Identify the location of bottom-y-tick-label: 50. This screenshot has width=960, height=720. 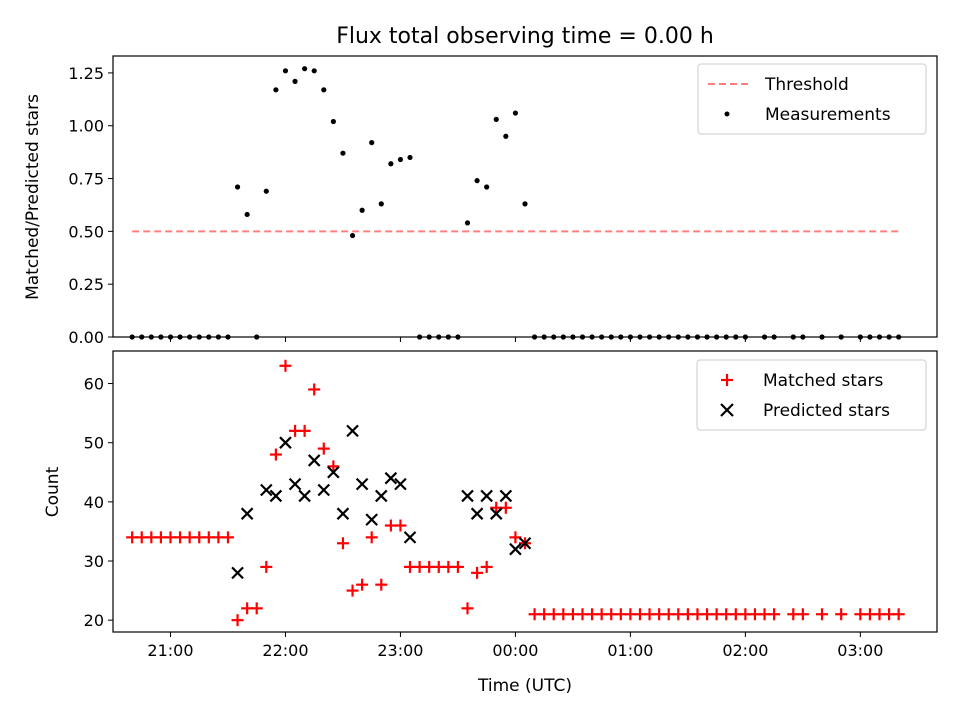
(94, 443).